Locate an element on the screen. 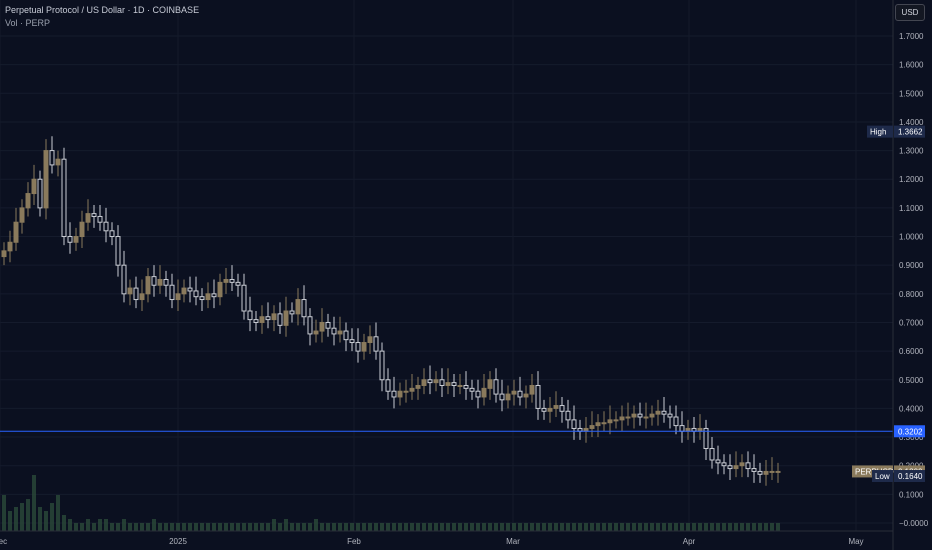 This screenshot has width=932, height=550. x-axis: Dec 2025 Feb Mar Apr May is located at coordinates (446, 538).